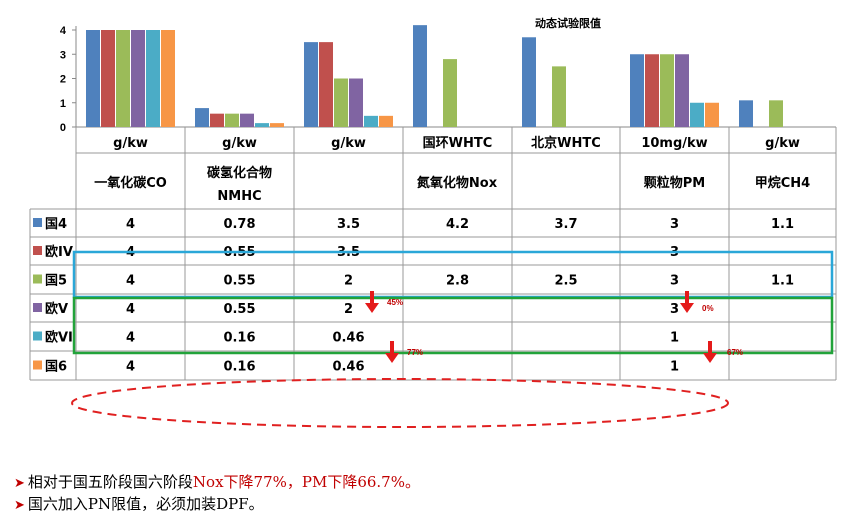 The height and width of the screenshot is (517, 862). I want to click on y-tick-label: 3, so click(63, 55).